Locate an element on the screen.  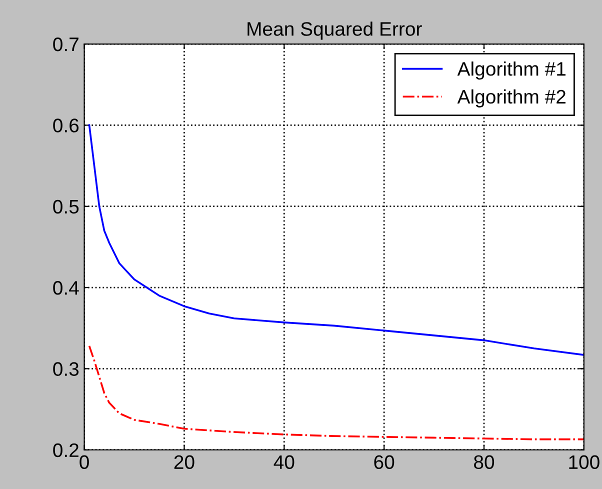
y-tick-label: 0.2 is located at coordinates (65, 450).